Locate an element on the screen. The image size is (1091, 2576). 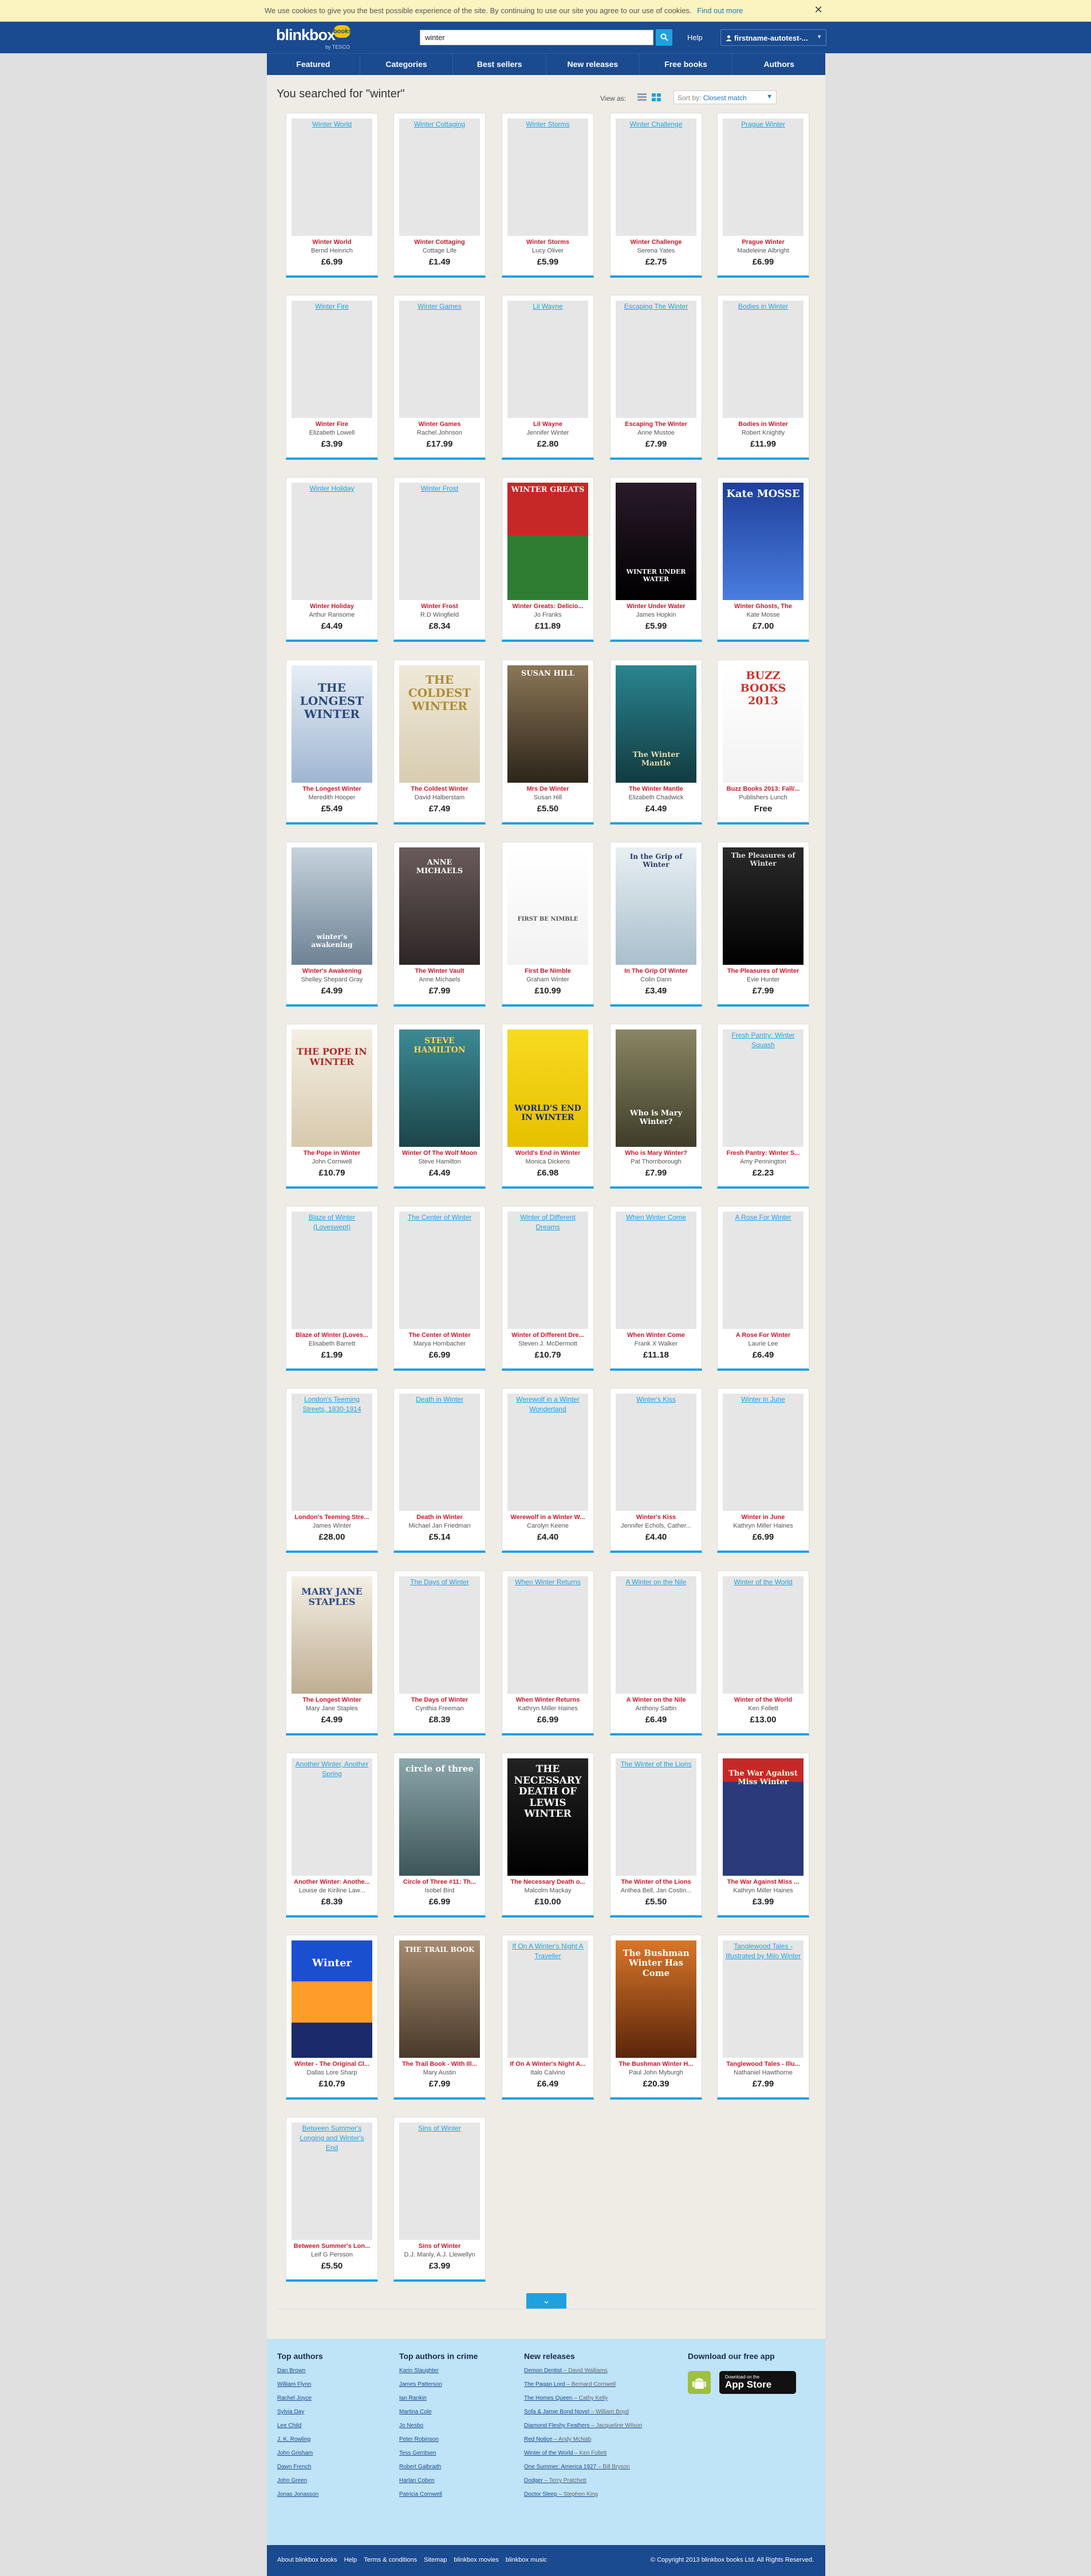
book-cover: Sins of Winter is located at coordinates (439, 2181).